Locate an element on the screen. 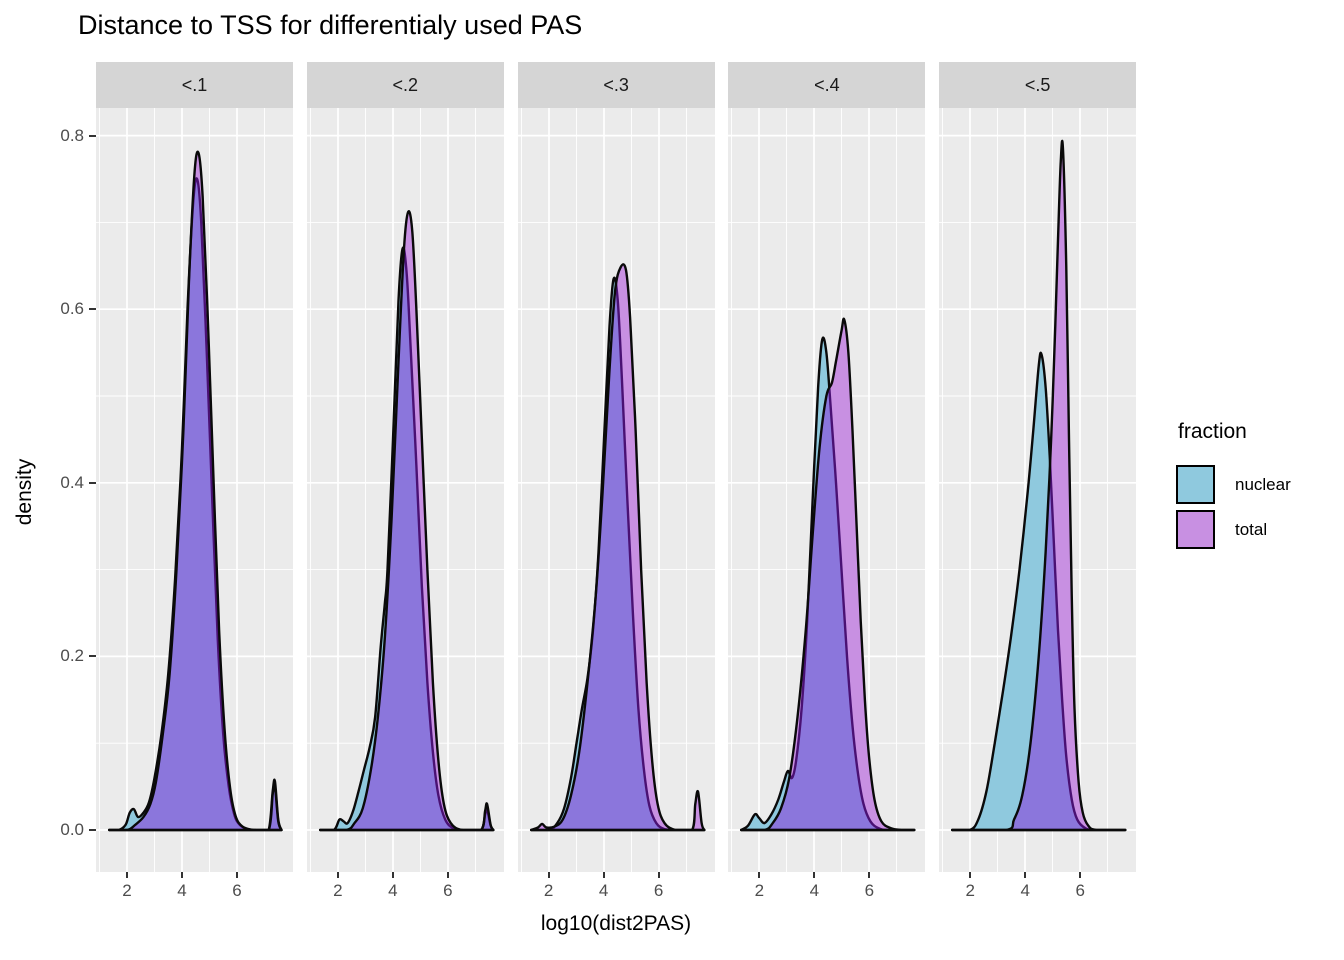  y-tick-label: 0.2 is located at coordinates (72, 656).